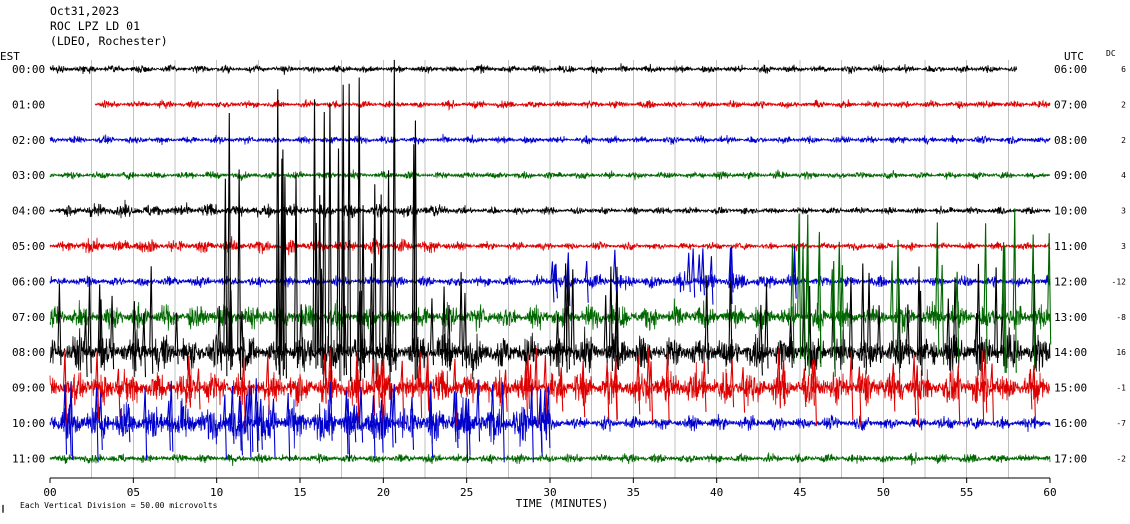 The image size is (1130, 524). I want to click on utc-time-label: 07:00, so click(1070, 104).